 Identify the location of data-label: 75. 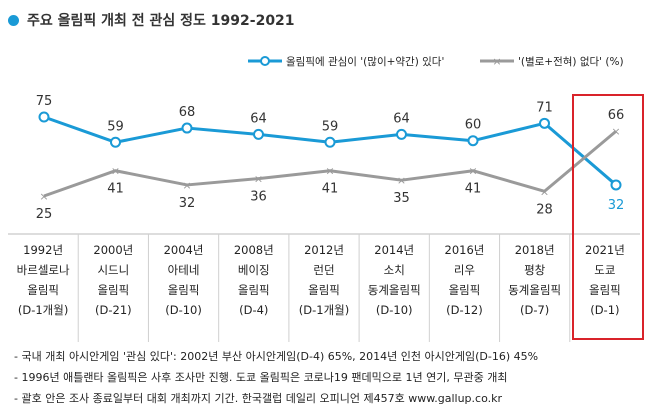
(44, 101).